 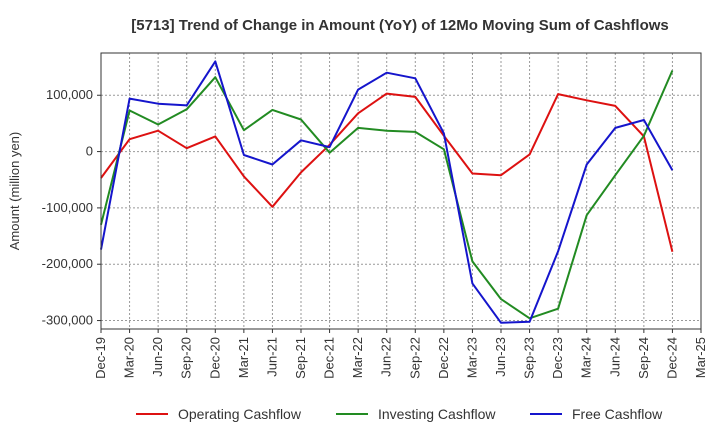 I want to click on x-tick-label: Dec-21, so click(x=329, y=358).